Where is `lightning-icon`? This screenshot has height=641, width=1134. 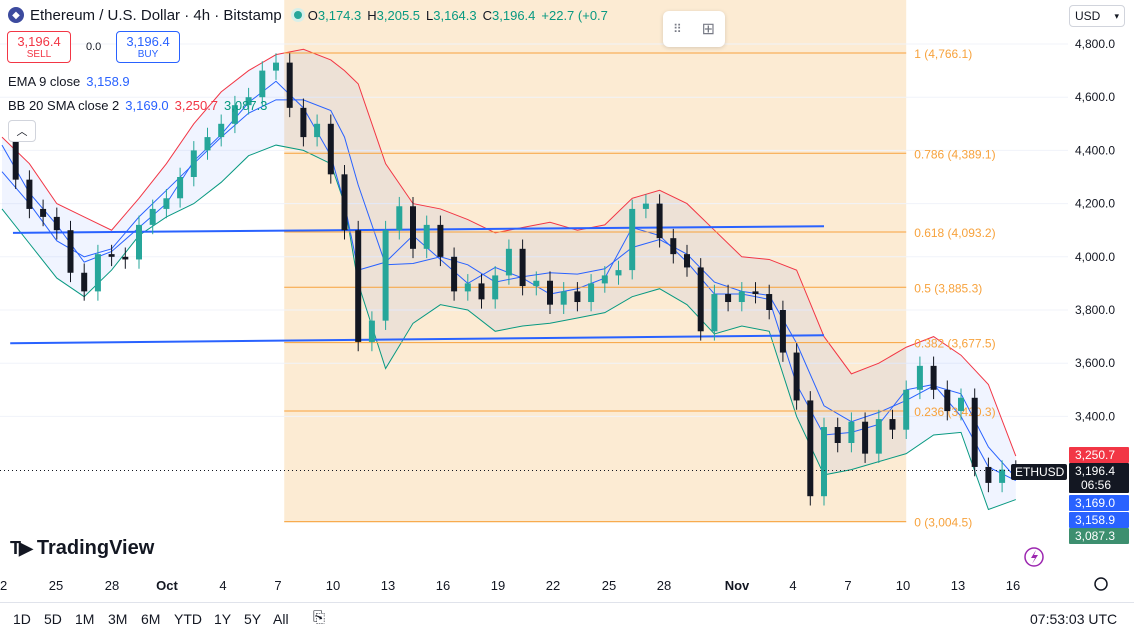 lightning-icon is located at coordinates (1034, 557).